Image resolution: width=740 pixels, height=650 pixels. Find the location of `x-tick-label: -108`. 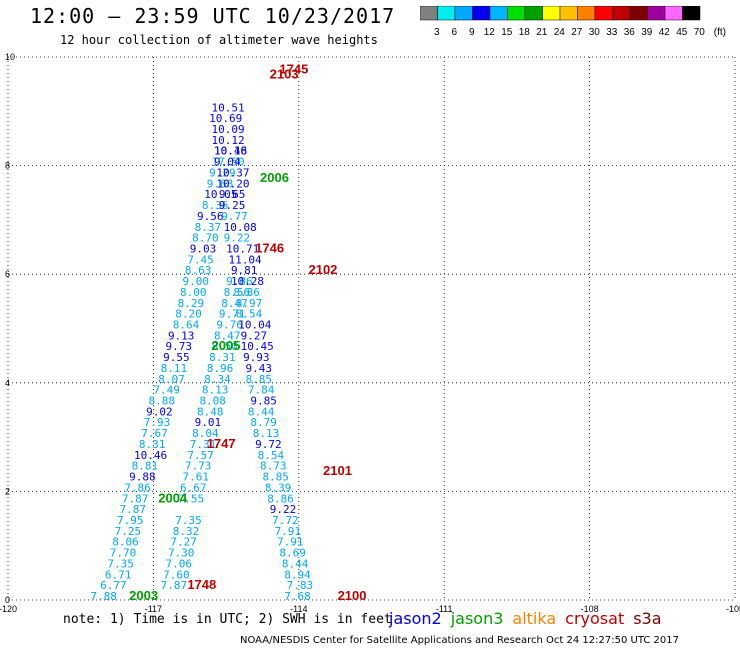

x-tick-label: -108 is located at coordinates (590, 609).